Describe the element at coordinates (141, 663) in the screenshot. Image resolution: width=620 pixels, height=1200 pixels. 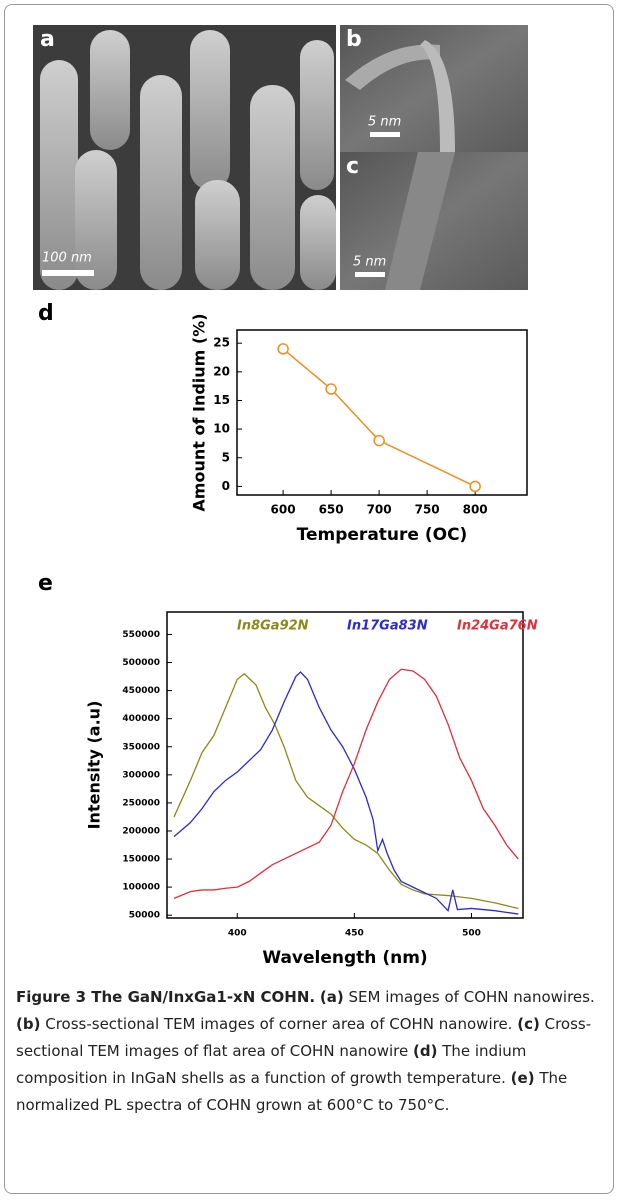
I see `y-tick-label: 500000` at that location.